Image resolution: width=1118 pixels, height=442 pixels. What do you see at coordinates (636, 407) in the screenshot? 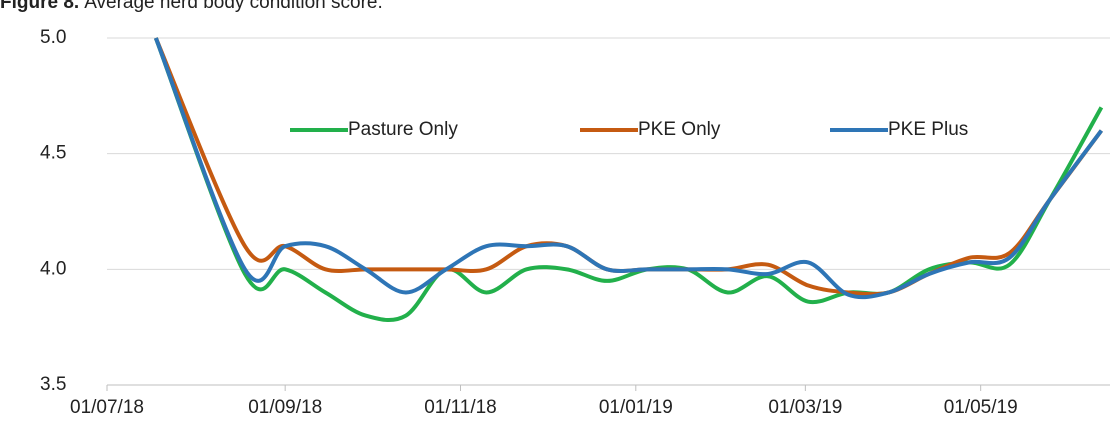
I see `x-tick-label: 01/01/19` at bounding box center [636, 407].